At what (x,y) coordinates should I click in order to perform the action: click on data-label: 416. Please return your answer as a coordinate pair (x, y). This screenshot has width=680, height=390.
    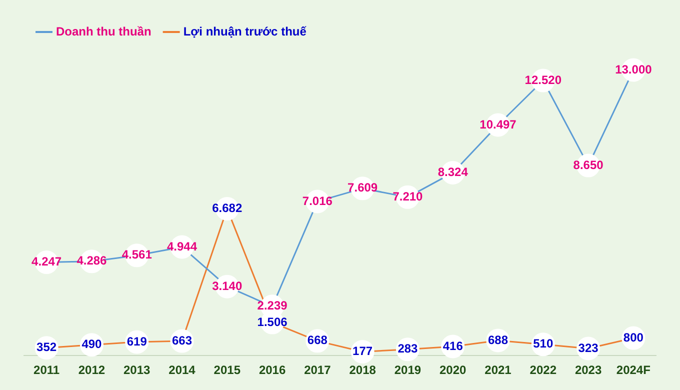
    Looking at the image, I should click on (453, 345).